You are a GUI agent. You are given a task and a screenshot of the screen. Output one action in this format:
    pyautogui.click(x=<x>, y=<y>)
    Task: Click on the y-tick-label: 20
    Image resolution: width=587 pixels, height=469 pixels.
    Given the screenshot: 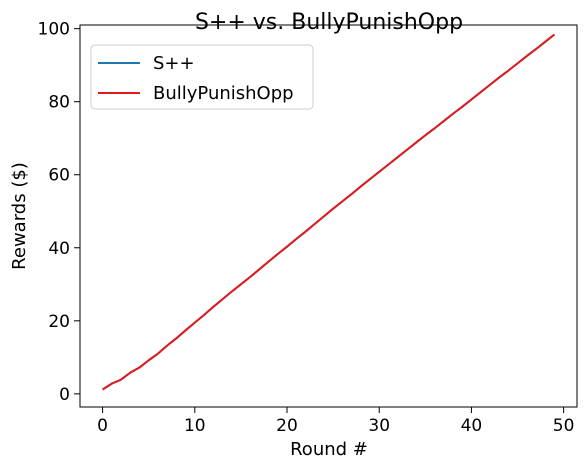 What is the action you would take?
    pyautogui.click(x=59, y=322)
    